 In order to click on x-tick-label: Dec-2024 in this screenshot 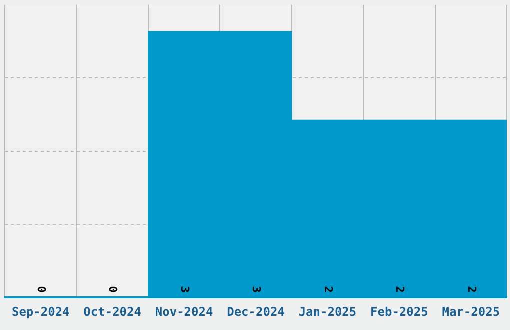, I will do `click(256, 311)`.